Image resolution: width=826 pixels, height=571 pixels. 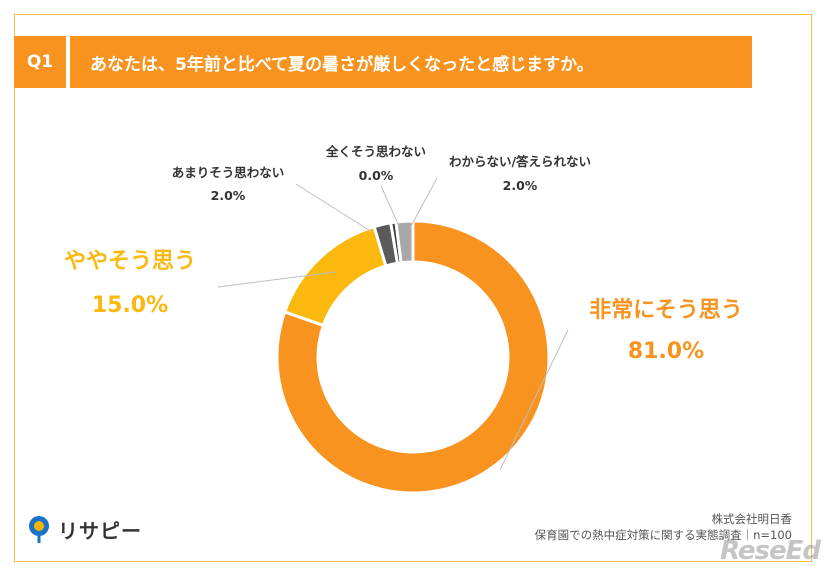 I want to click on slice-label-2: ややそう思う, so click(x=130, y=261).